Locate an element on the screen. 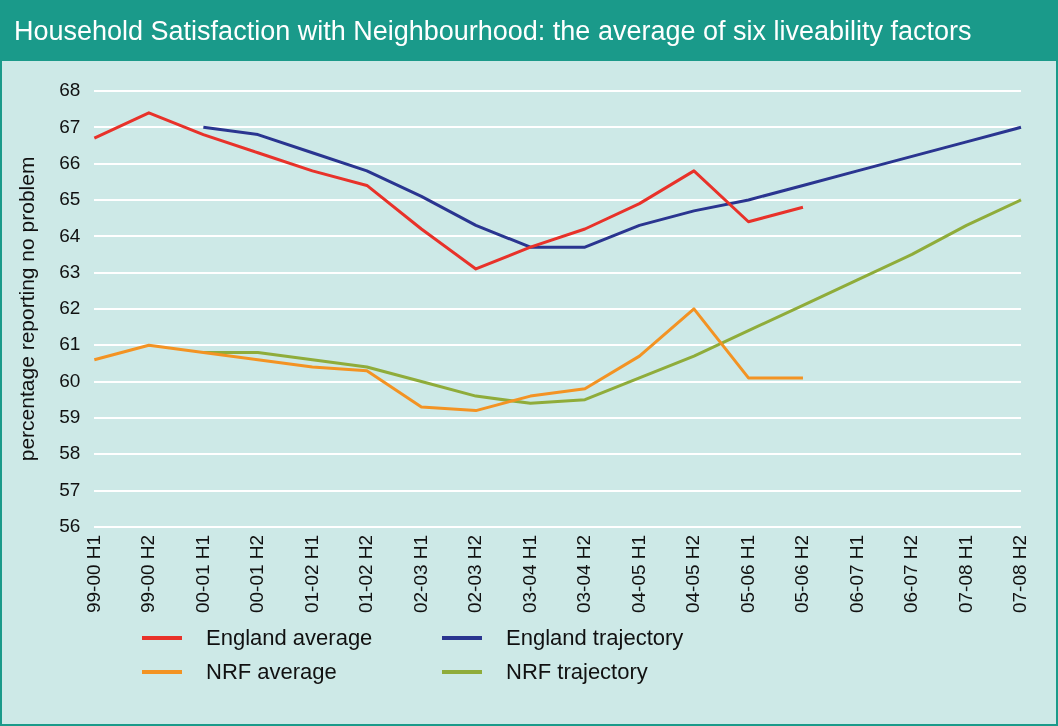 The image size is (1058, 726). x-tick-label: 02-03 H2 is located at coordinates (475, 574).